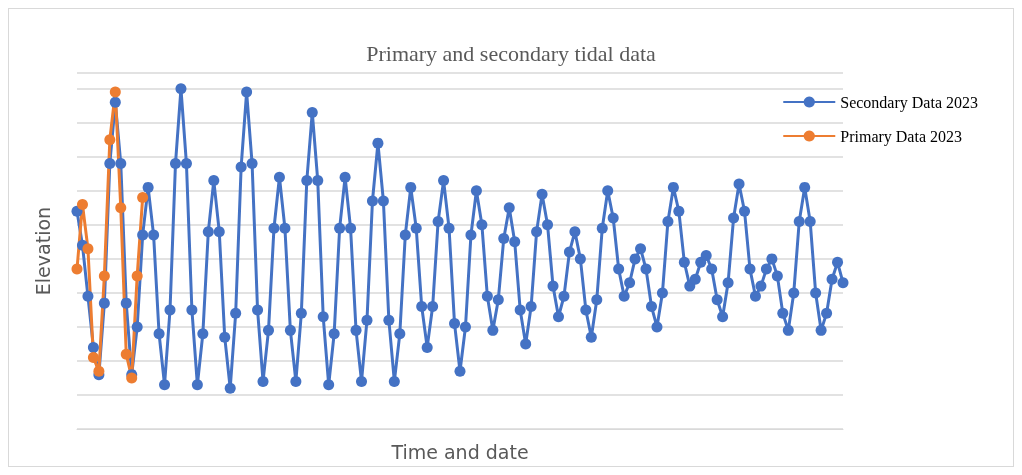 The width and height of the screenshot is (1022, 475). I want to click on legend-label: Secondary Data 2023, so click(909, 102).